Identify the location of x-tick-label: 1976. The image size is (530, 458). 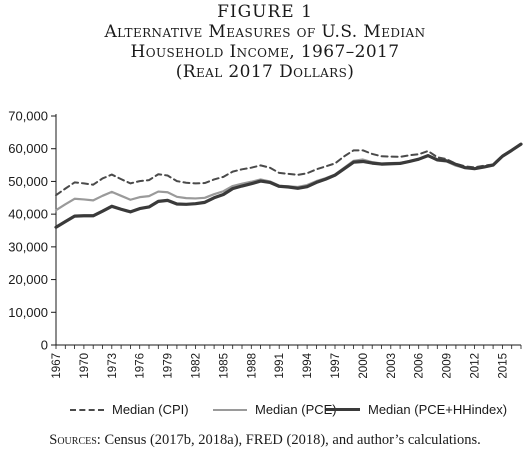
(141, 366).